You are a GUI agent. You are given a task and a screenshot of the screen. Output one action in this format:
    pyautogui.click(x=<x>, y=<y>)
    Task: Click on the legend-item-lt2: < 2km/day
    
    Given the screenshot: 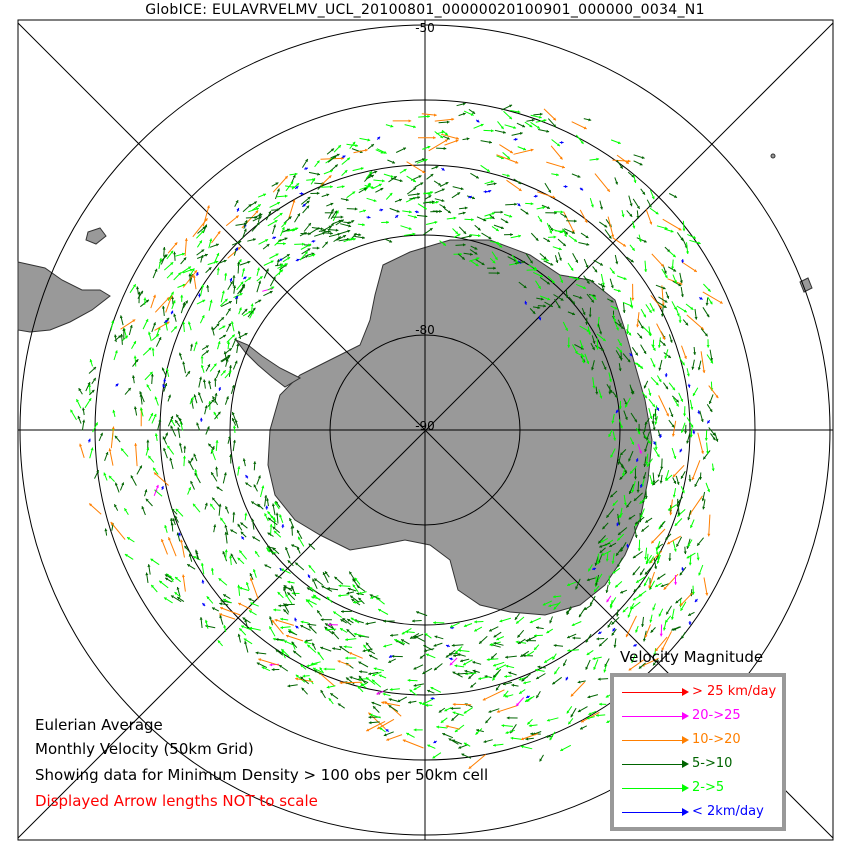 What is the action you would take?
    pyautogui.click(x=698, y=813)
    